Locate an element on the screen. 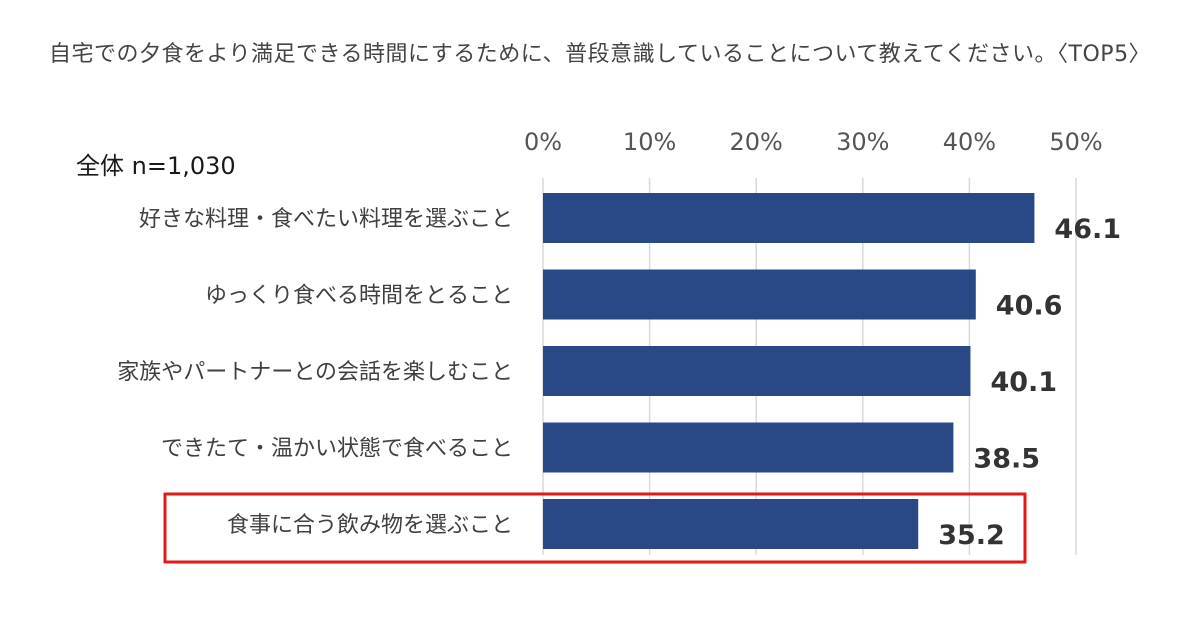 The image size is (1200, 618). x-tick-label: 20% is located at coordinates (756, 142).